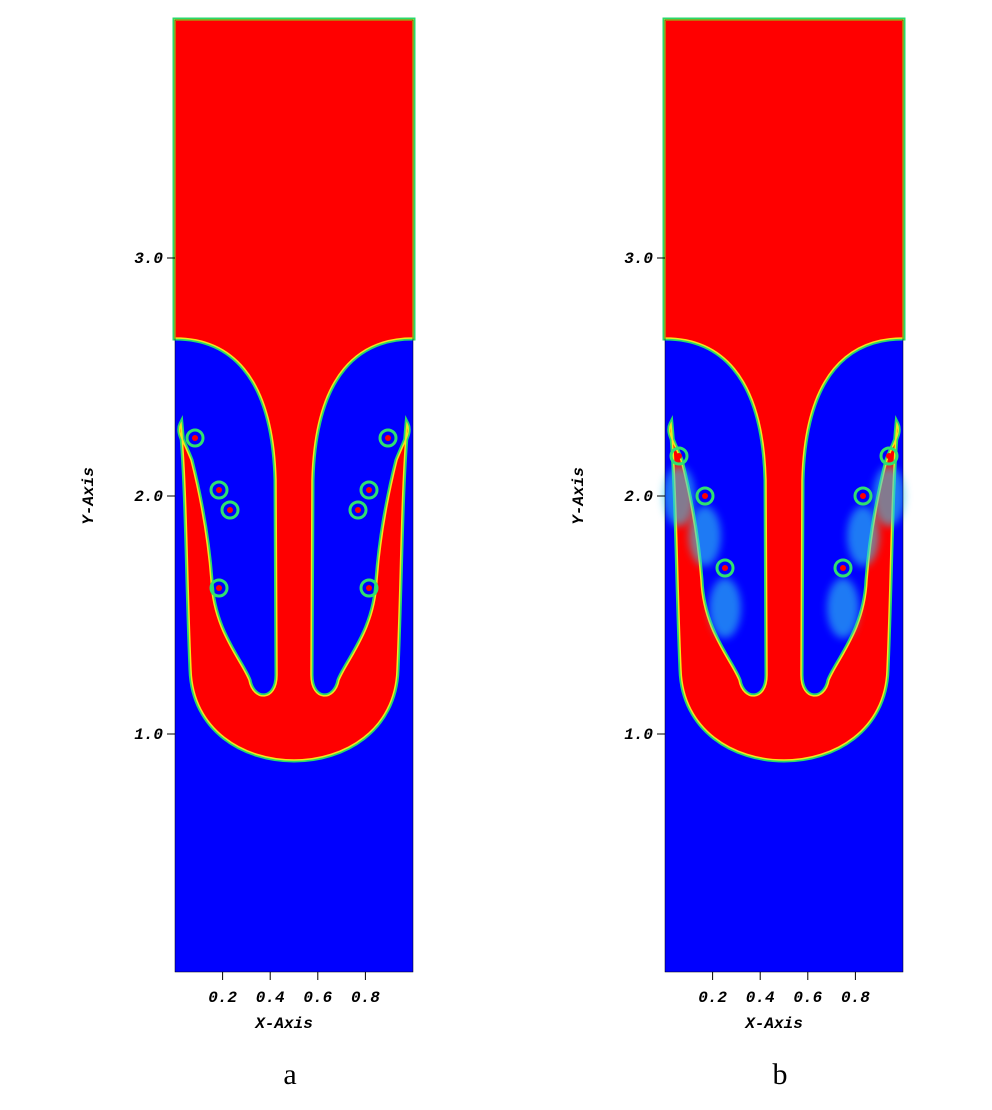 Image resolution: width=992 pixels, height=1110 pixels. I want to click on caption: a, so click(289, 1074).